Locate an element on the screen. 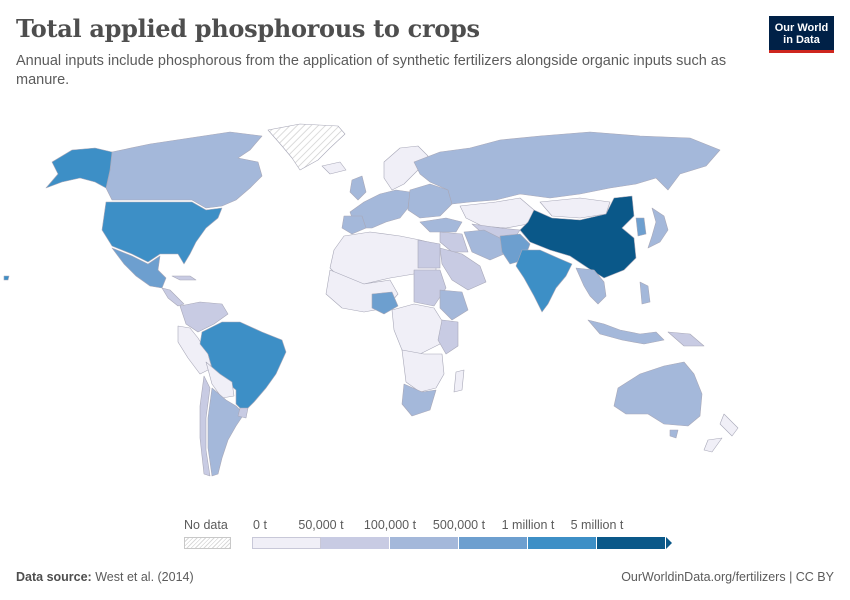  region-russia is located at coordinates (567, 168).